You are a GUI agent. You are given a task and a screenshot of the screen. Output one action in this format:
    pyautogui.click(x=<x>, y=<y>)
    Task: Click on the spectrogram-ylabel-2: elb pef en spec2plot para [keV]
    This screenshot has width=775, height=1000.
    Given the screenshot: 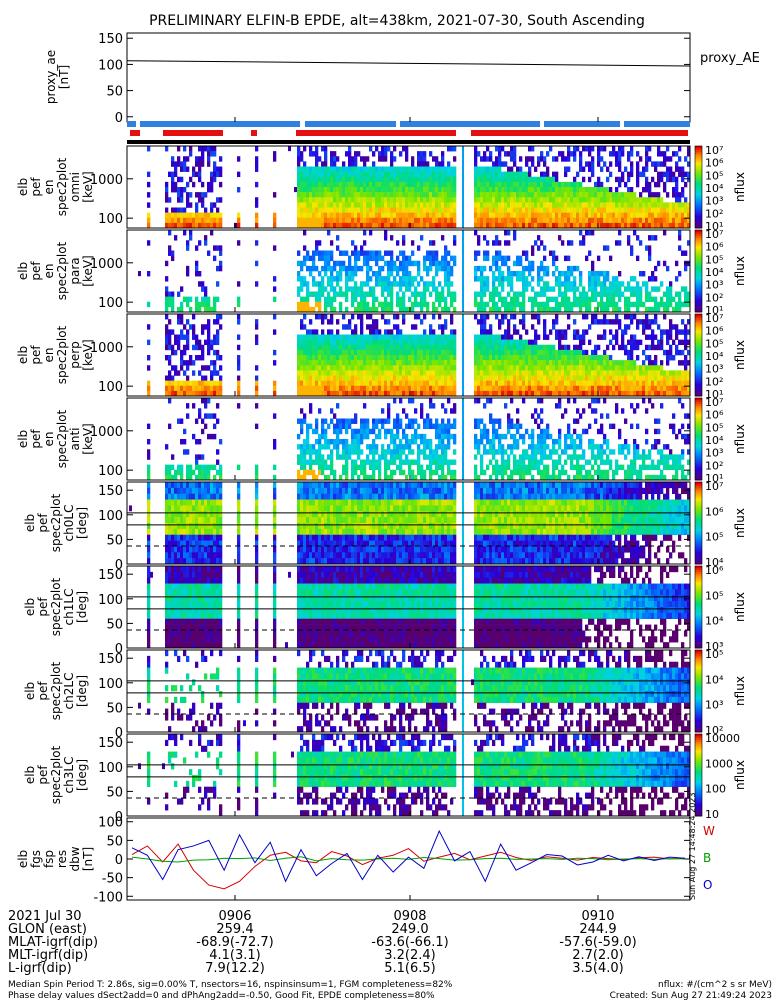 What is the action you would take?
    pyautogui.click(x=55, y=270)
    